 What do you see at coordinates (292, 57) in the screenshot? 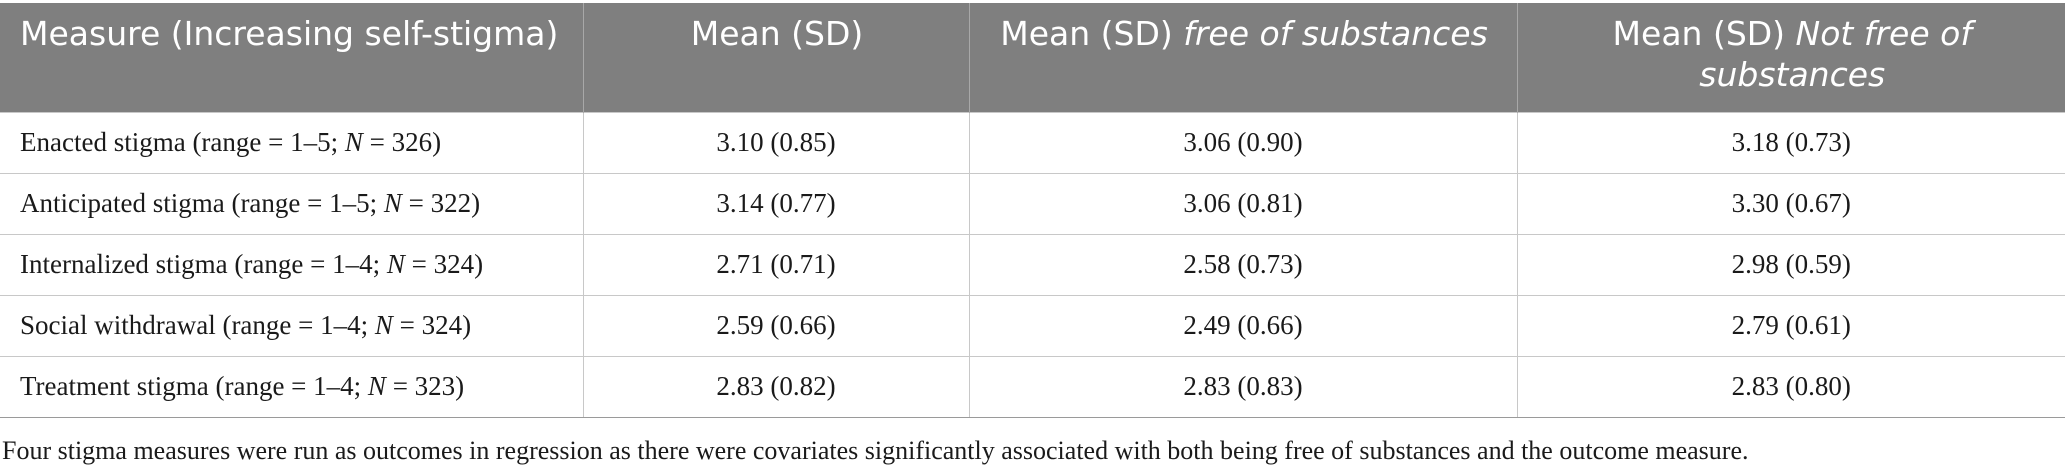
I see `header-measure: Measure (Increasing self-stigma)` at bounding box center [292, 57].